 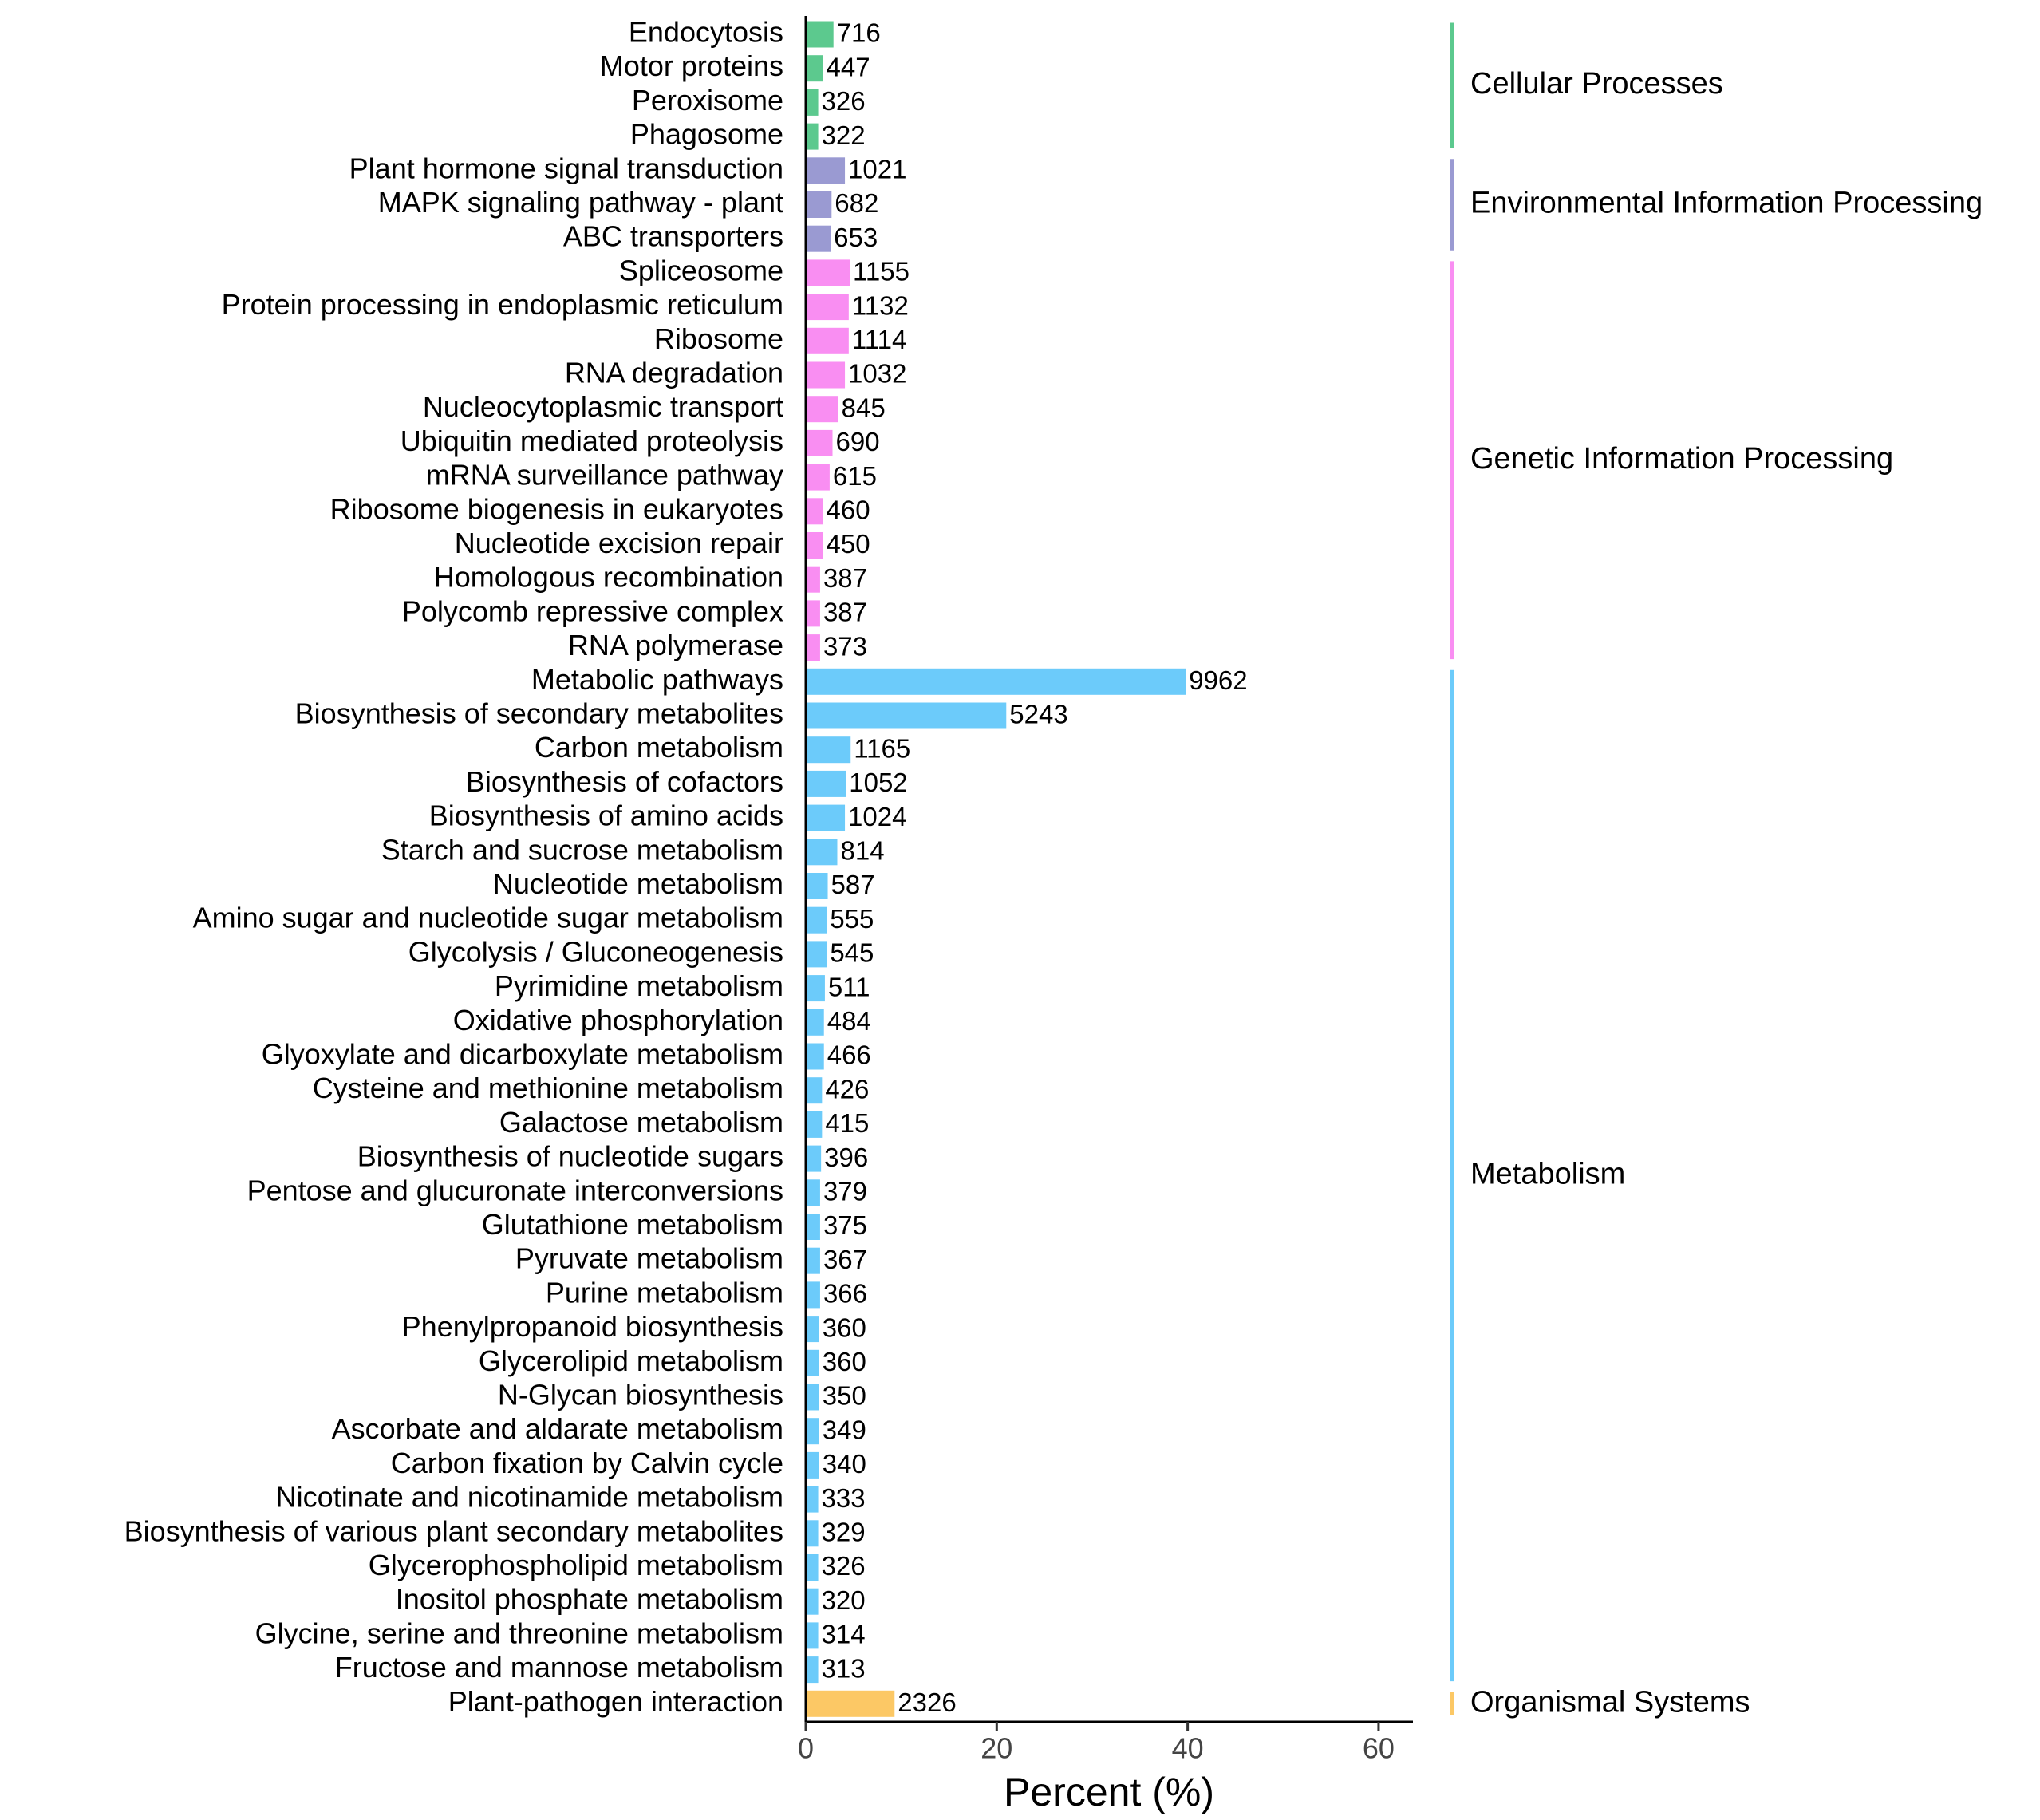 I want to click on category-label: Galactose metabolism, so click(x=641, y=1122).